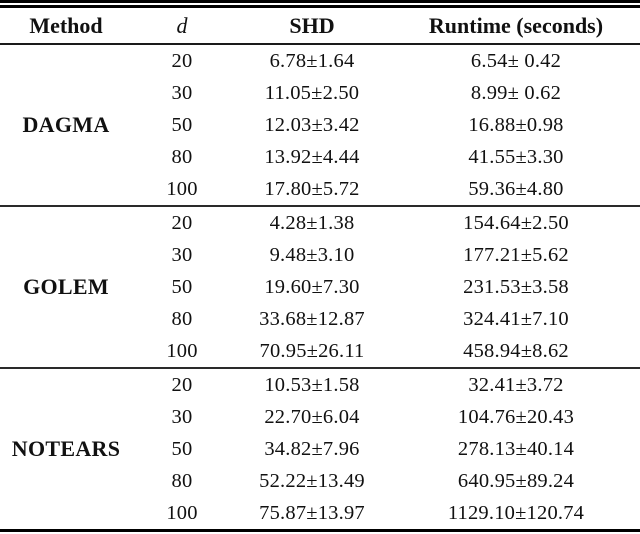 The height and width of the screenshot is (534, 640). I want to click on table-row: 30 9.48±3.10 177.21±5.62, so click(320, 255).